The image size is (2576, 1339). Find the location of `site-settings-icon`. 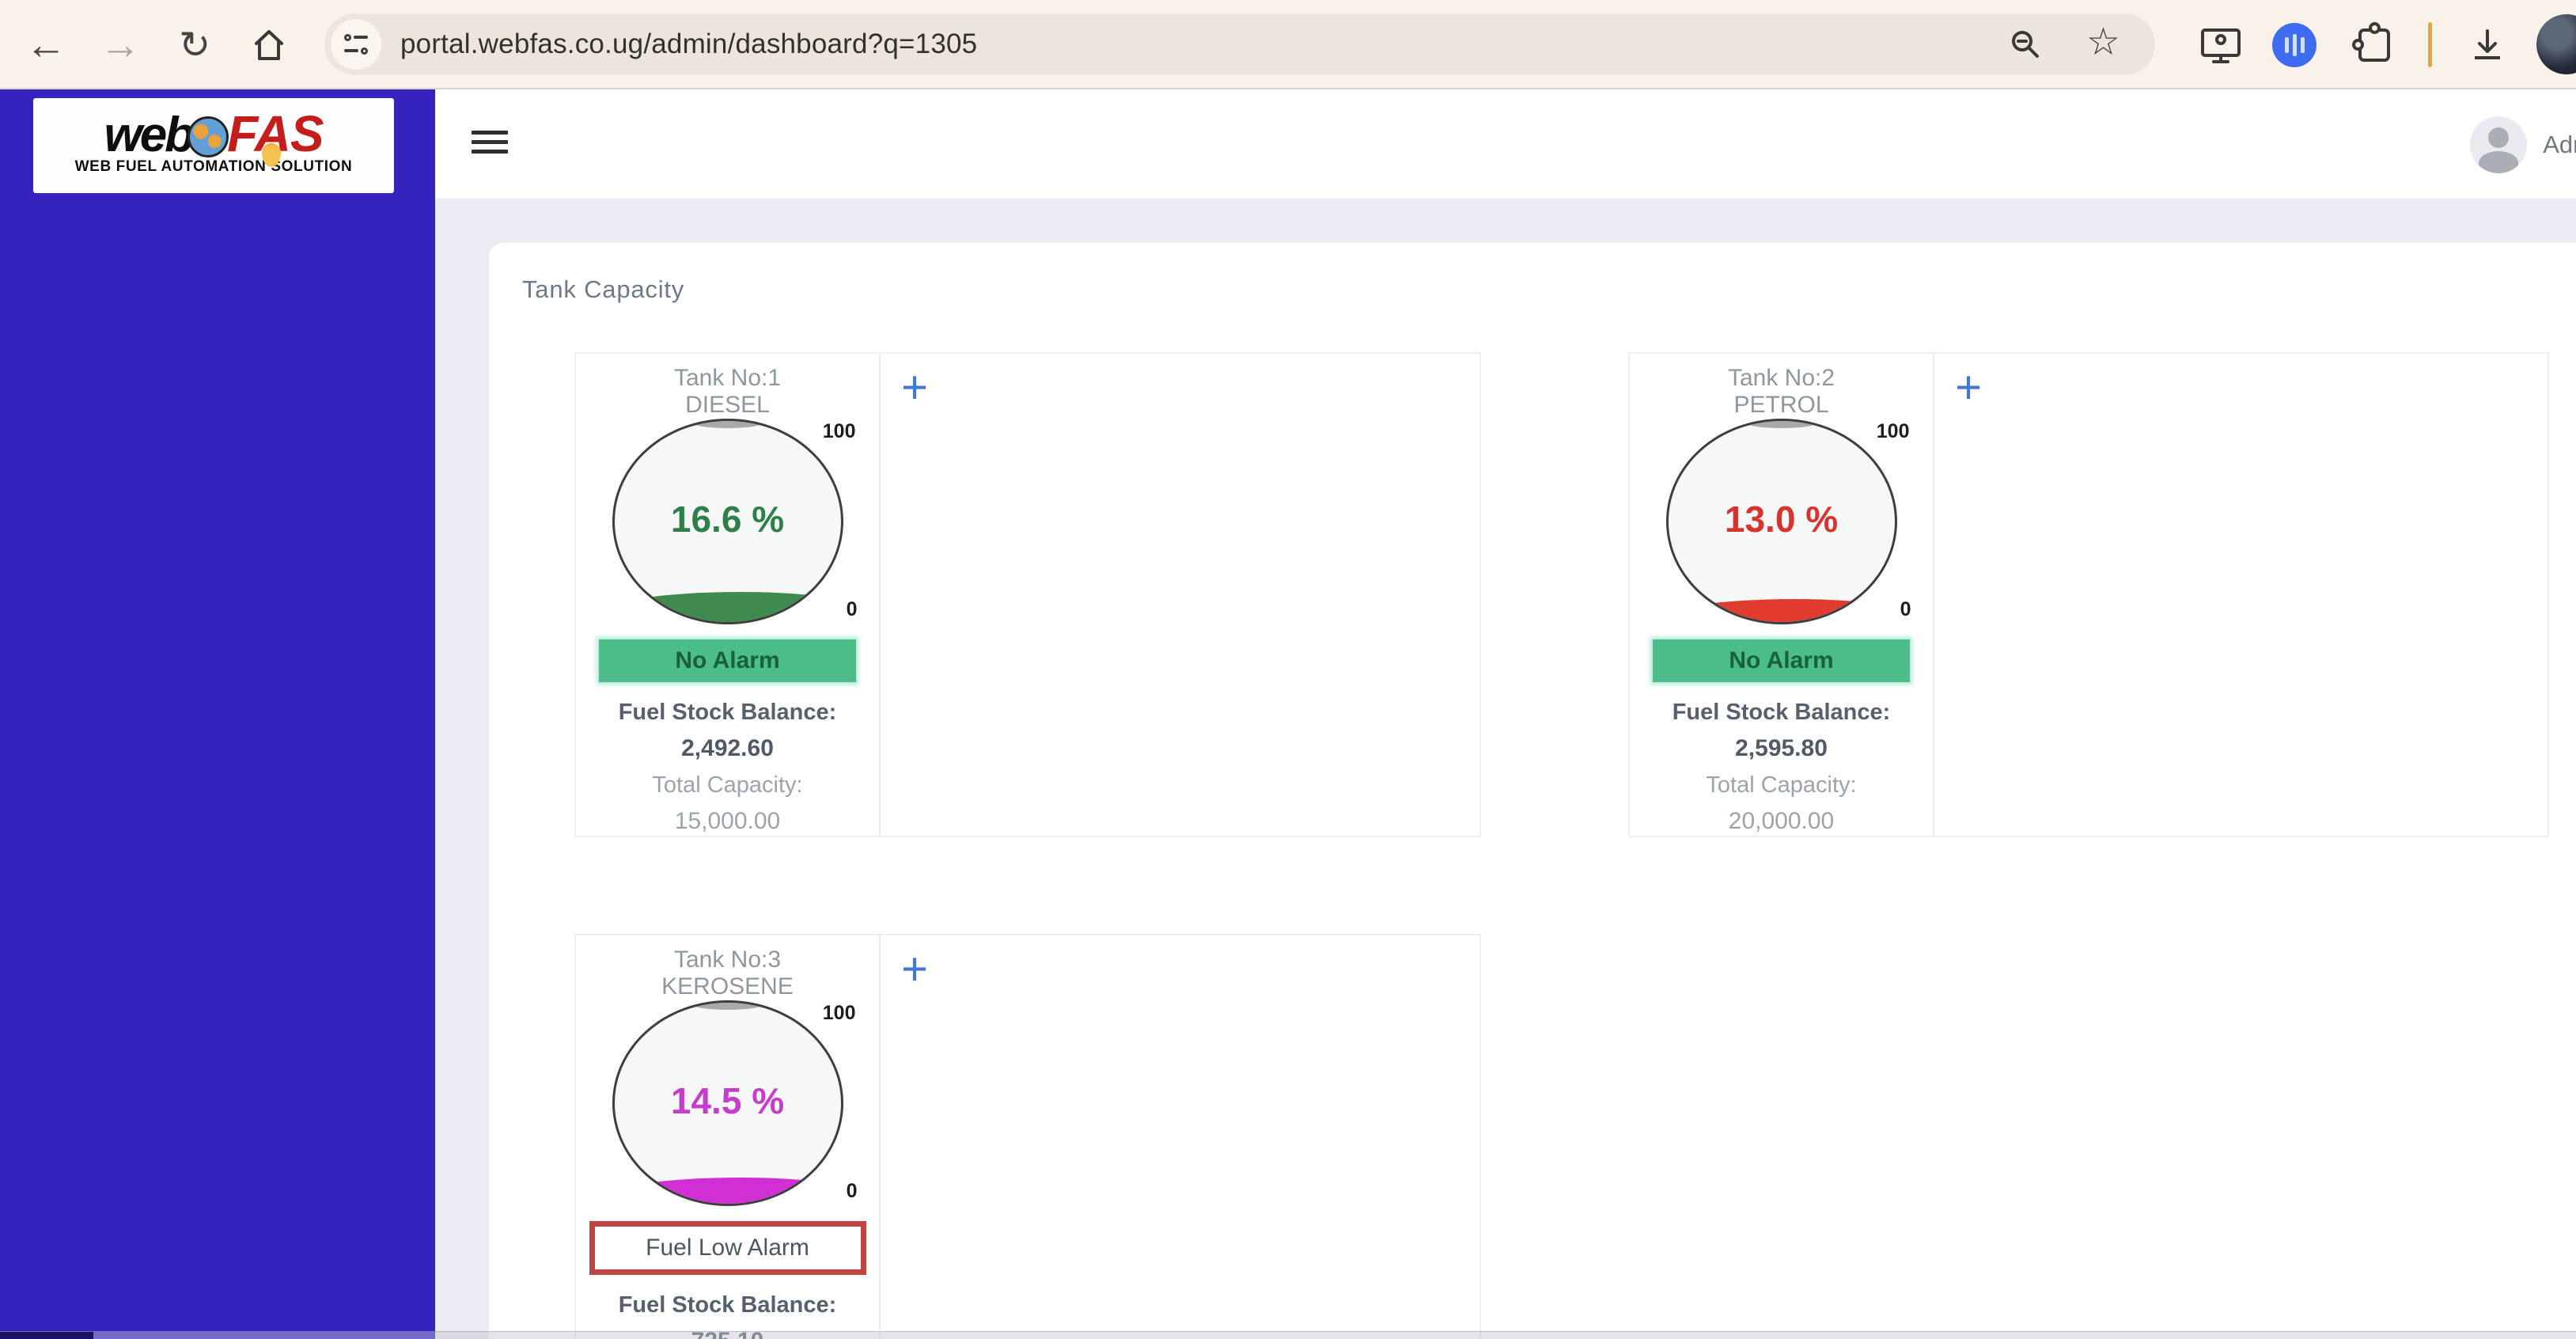

site-settings-icon is located at coordinates (356, 44).